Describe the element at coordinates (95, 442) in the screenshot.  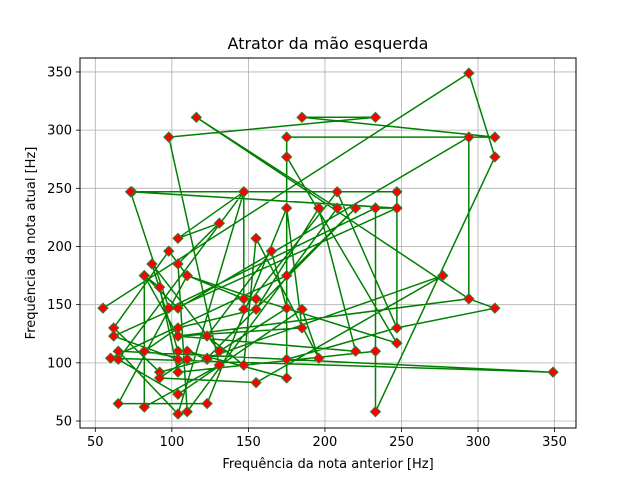
I see `x-tick-label: 50` at that location.